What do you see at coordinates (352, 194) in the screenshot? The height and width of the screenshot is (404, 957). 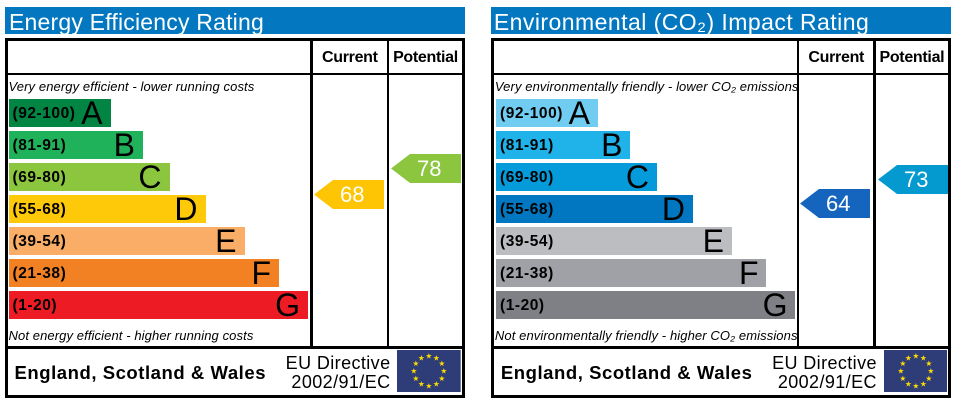 I see `svg-text: 68` at bounding box center [352, 194].